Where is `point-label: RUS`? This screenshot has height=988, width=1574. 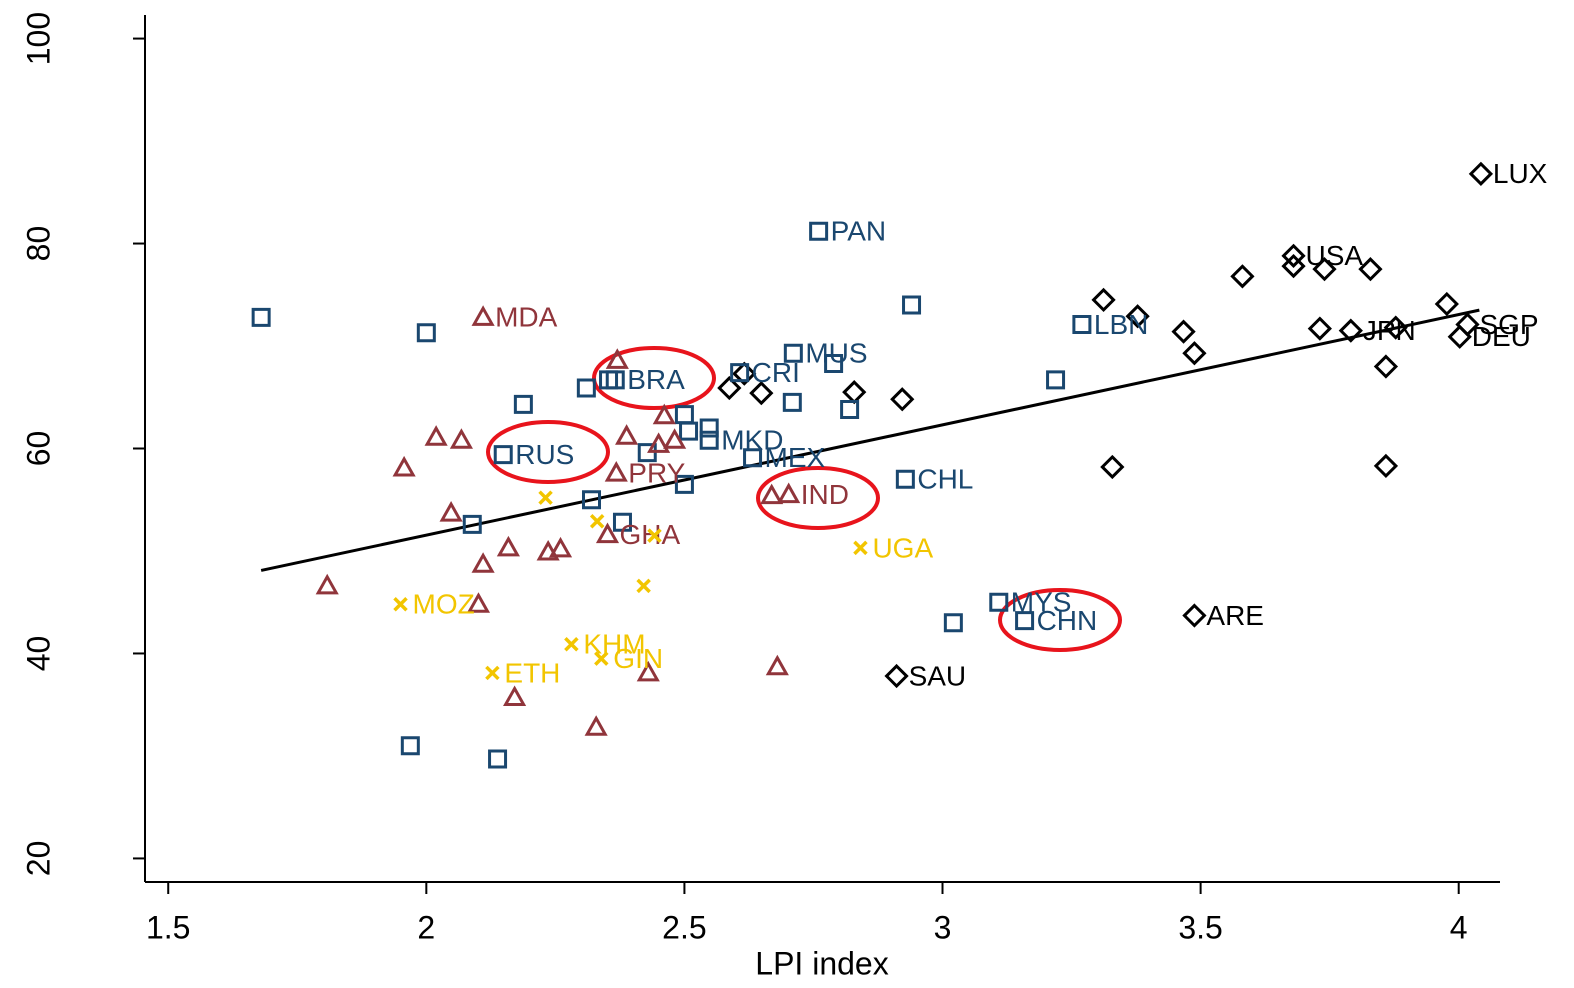
point-label: RUS is located at coordinates (544, 454).